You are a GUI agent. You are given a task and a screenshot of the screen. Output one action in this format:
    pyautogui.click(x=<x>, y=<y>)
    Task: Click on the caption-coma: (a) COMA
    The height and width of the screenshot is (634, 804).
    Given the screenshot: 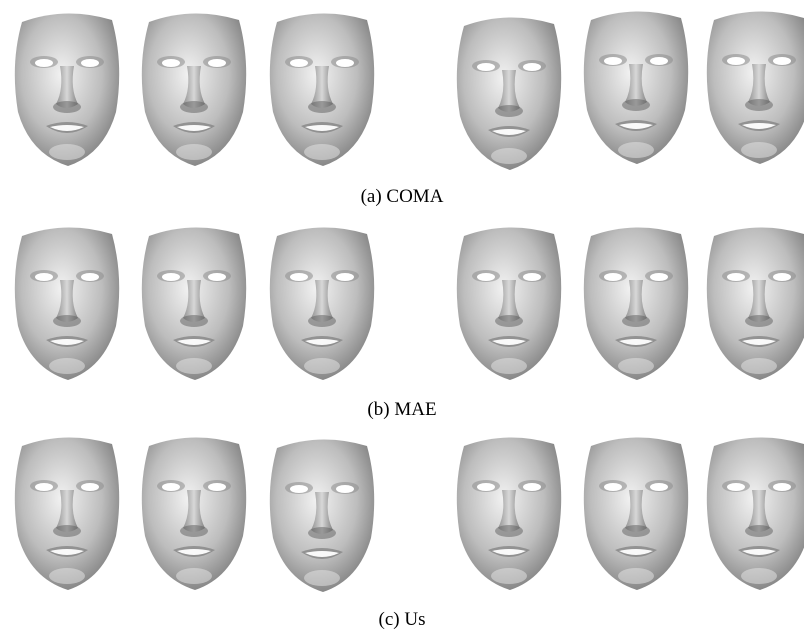 What is the action you would take?
    pyautogui.click(x=402, y=196)
    